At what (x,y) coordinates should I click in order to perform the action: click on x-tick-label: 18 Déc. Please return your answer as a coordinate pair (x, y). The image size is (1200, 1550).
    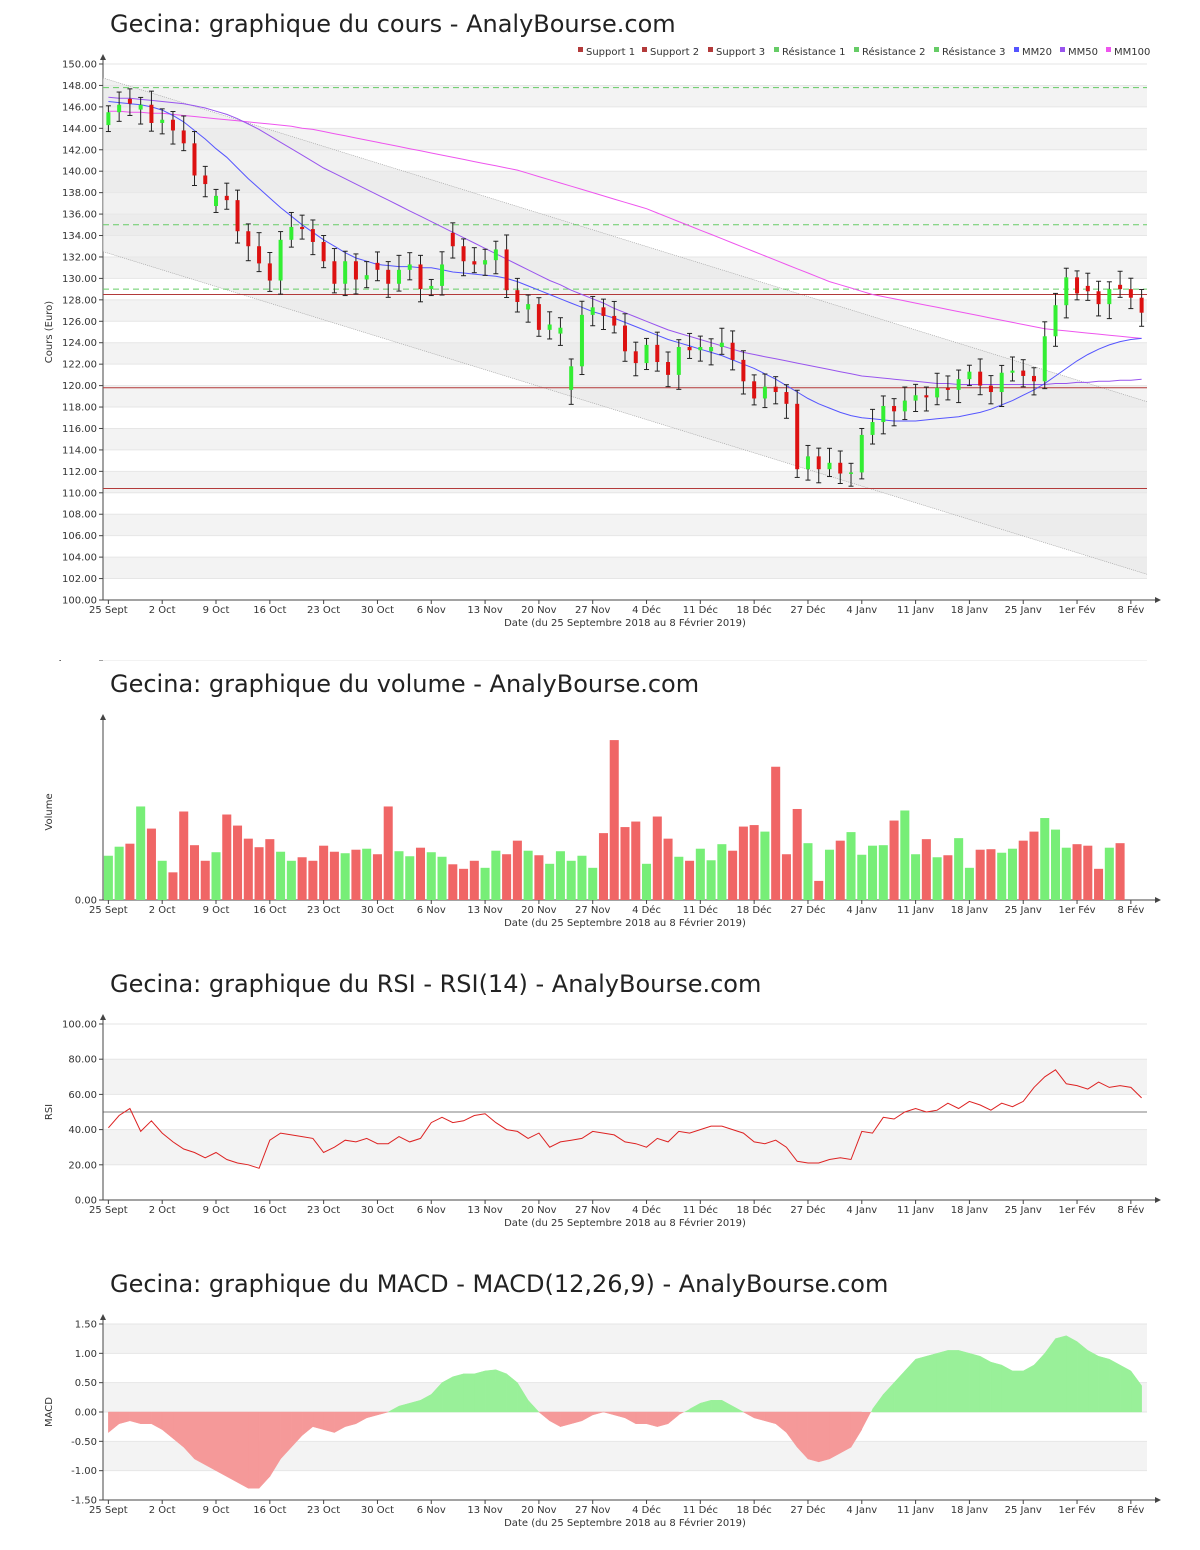
    Looking at the image, I should click on (754, 1210).